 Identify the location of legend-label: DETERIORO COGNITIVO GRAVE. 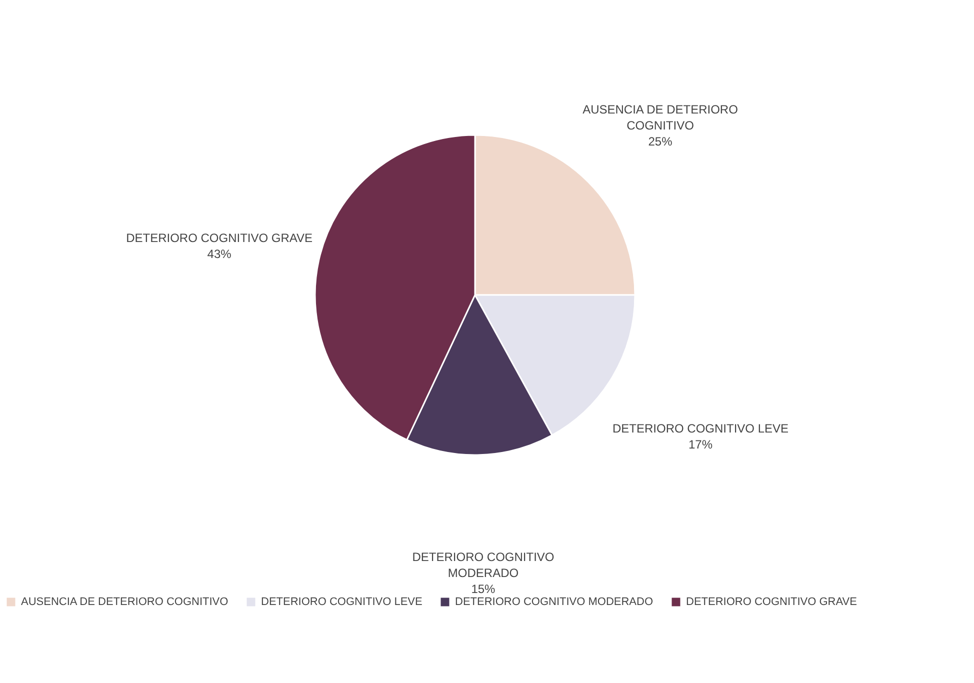
(771, 602).